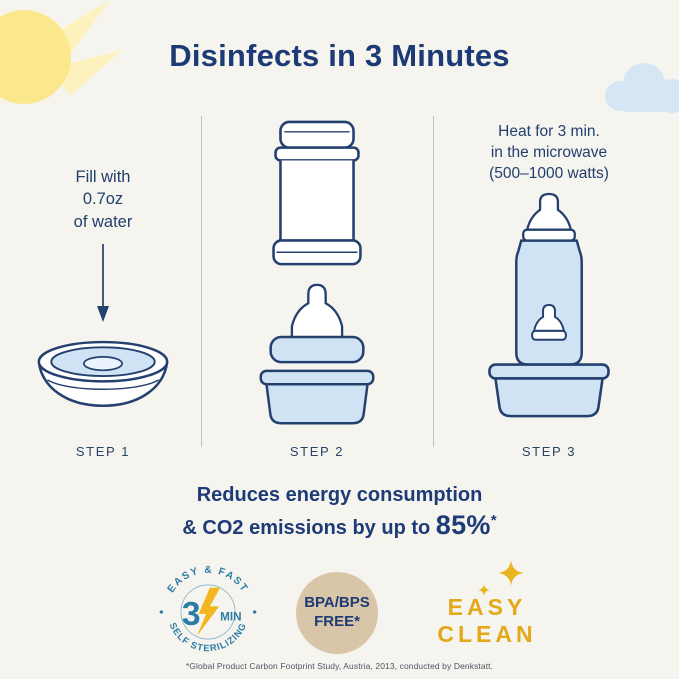 This screenshot has width=679, height=679. Describe the element at coordinates (337, 603) in the screenshot. I see `bpa-badge-line1: BPA/BPS` at that location.